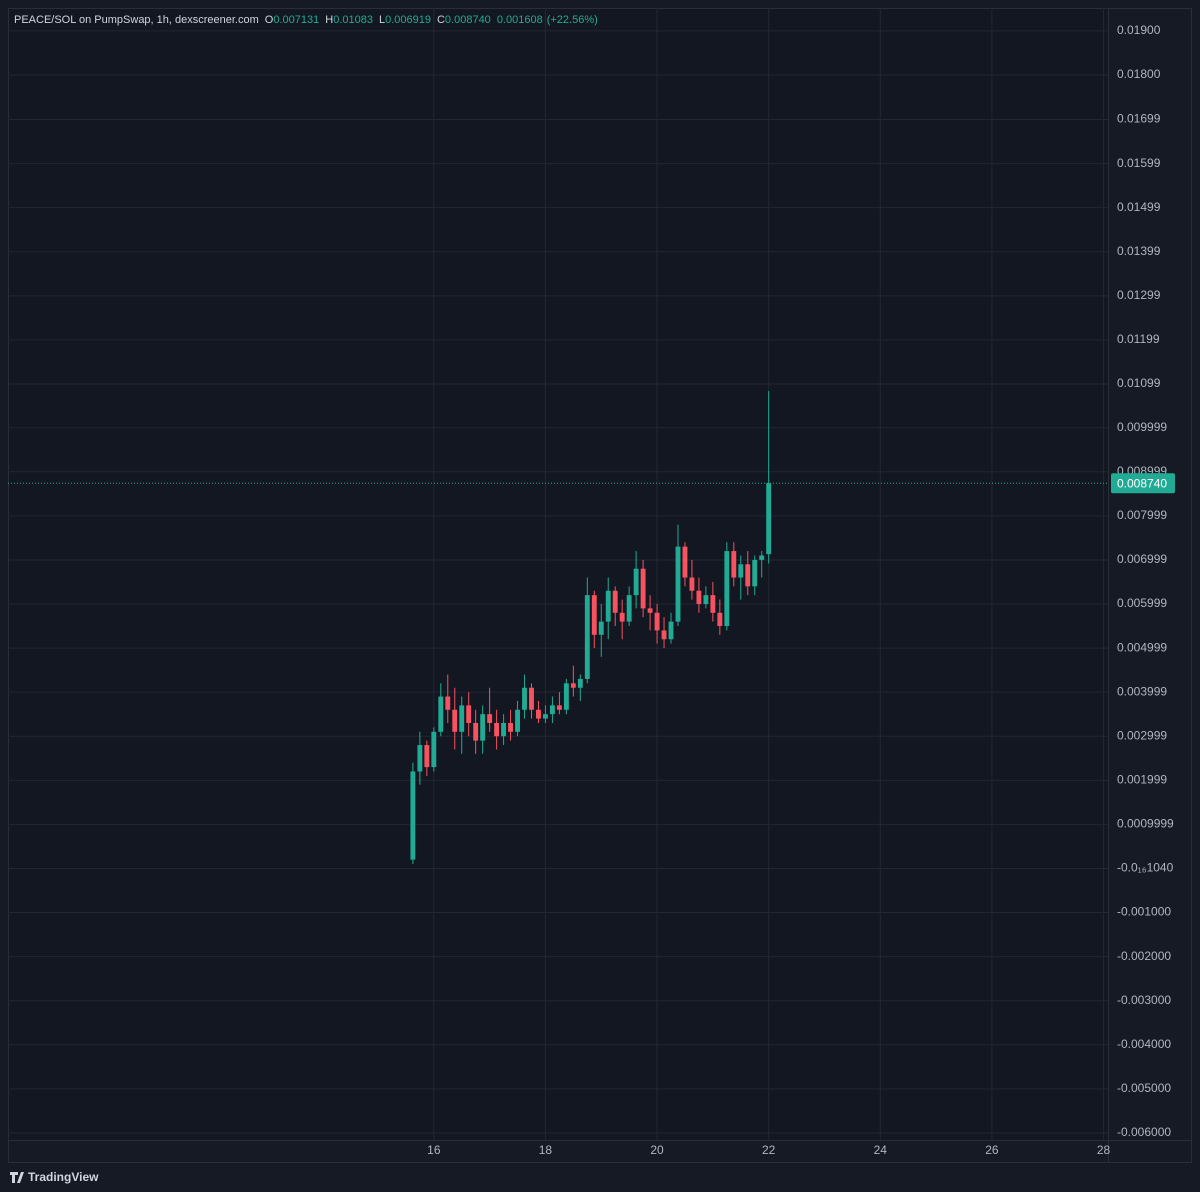 The image size is (1200, 1192). I want to click on x-tick-label: 24, so click(881, 1150).